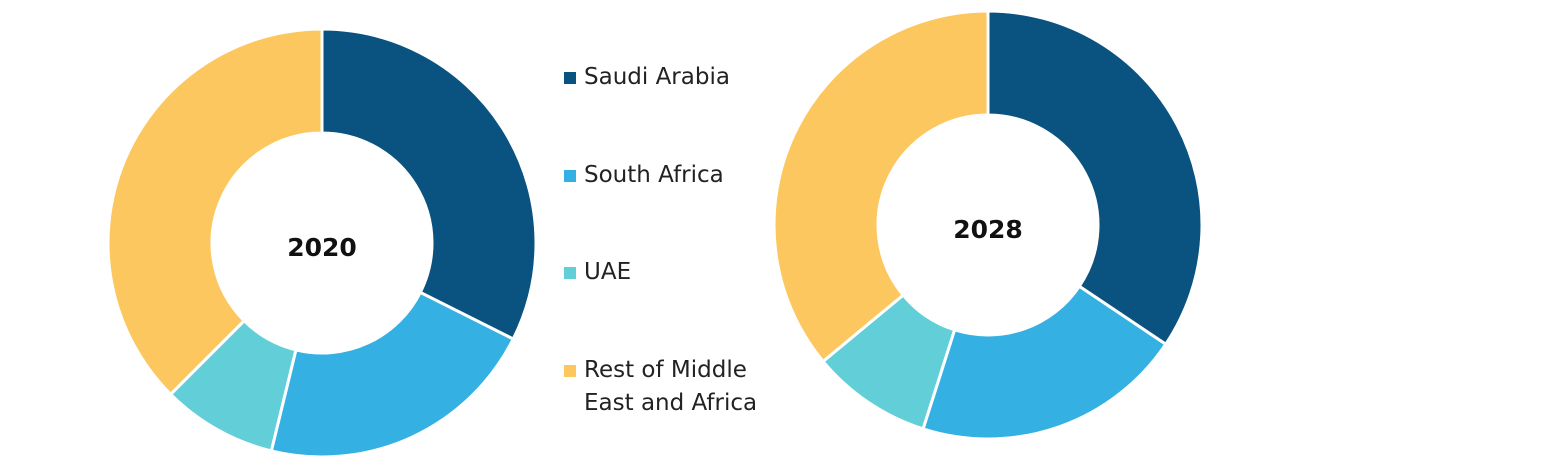  I want to click on legend-item: South Africa, so click(674, 175).